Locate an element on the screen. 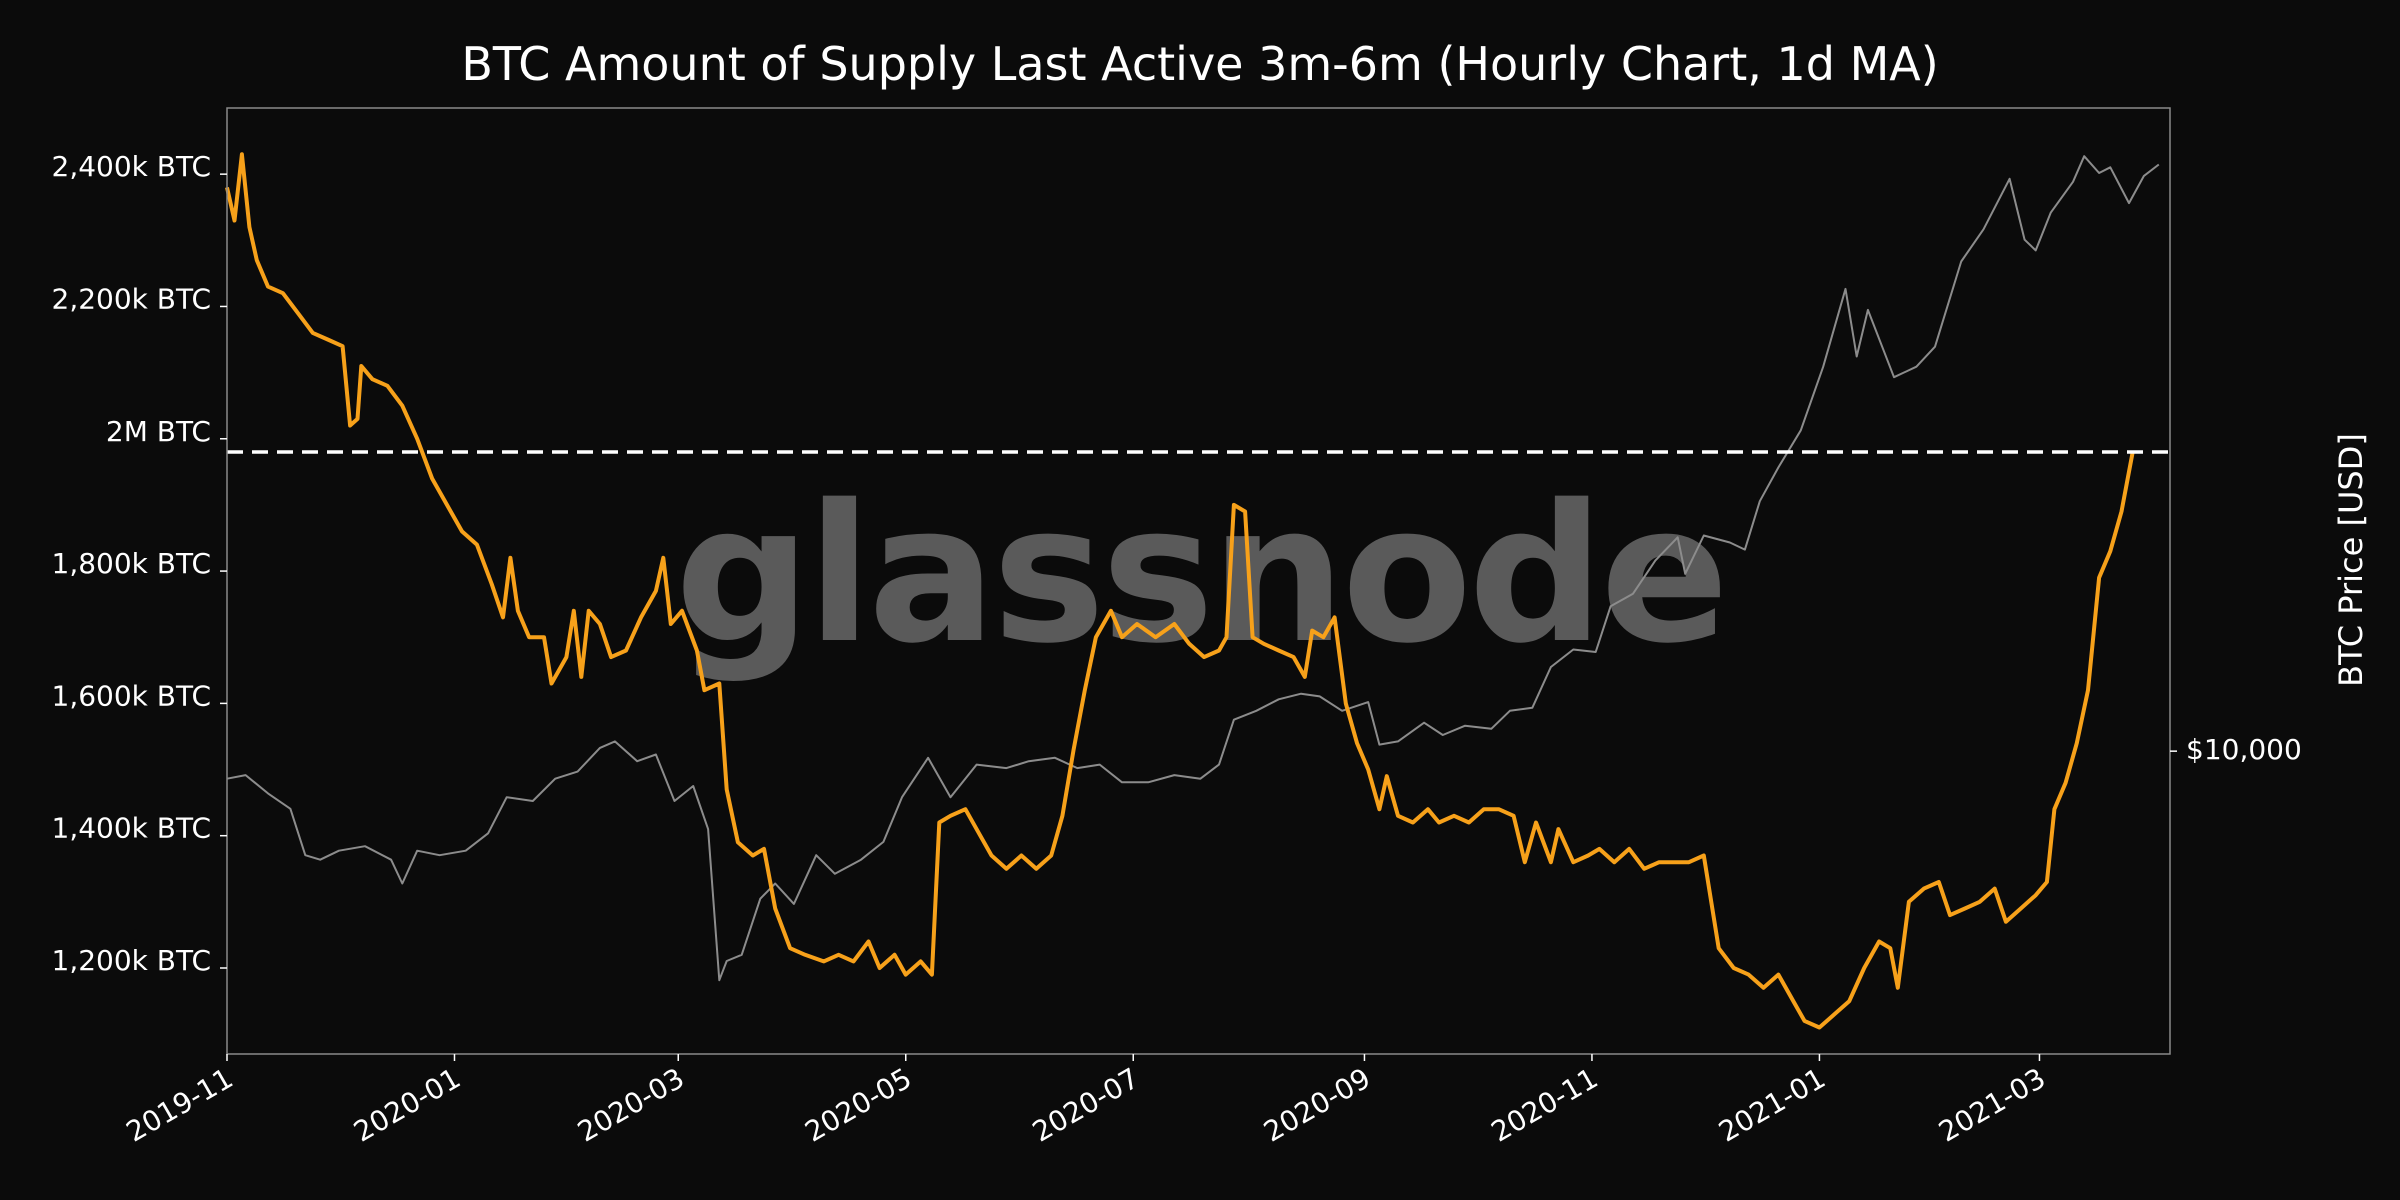  watermark-logo: glassnode is located at coordinates (1200, 574).